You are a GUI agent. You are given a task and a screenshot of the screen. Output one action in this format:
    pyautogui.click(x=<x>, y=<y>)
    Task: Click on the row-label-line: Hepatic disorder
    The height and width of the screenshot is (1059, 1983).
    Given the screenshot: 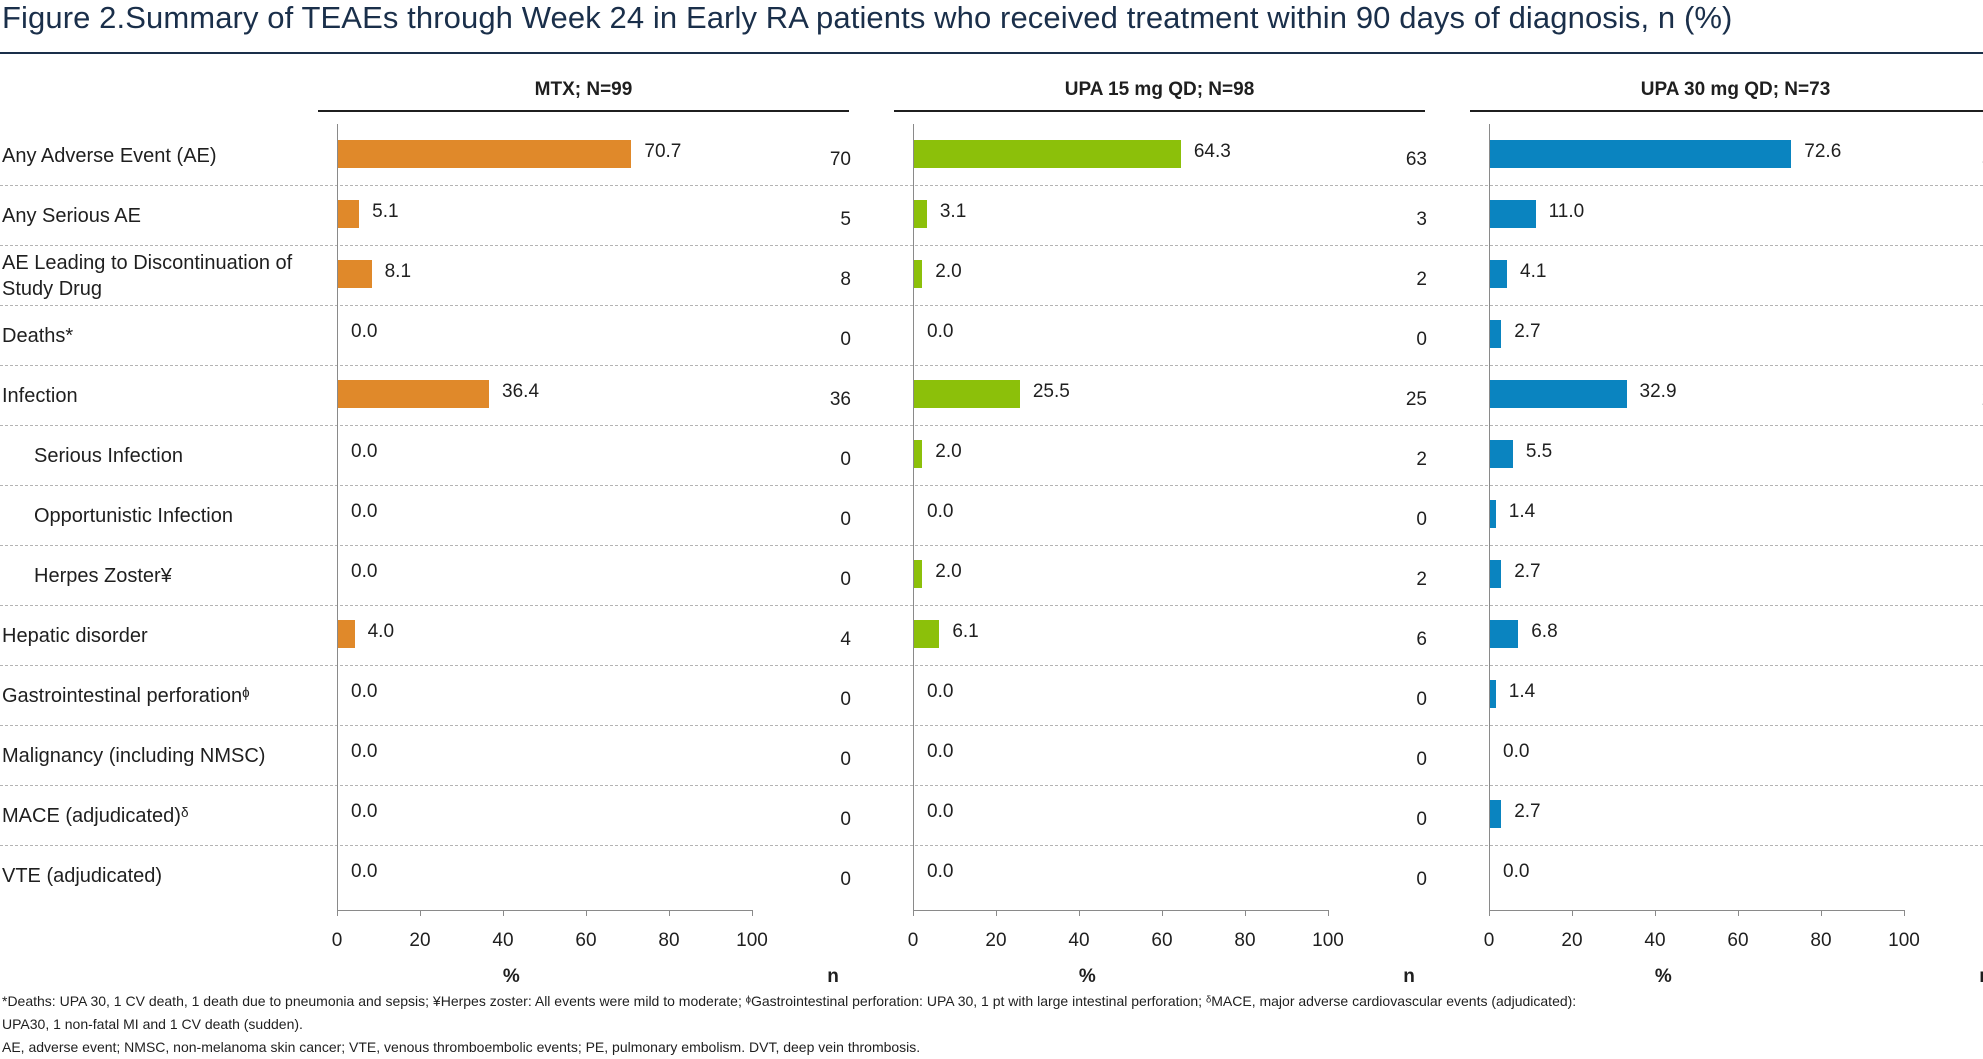 What is the action you would take?
    pyautogui.click(x=75, y=636)
    